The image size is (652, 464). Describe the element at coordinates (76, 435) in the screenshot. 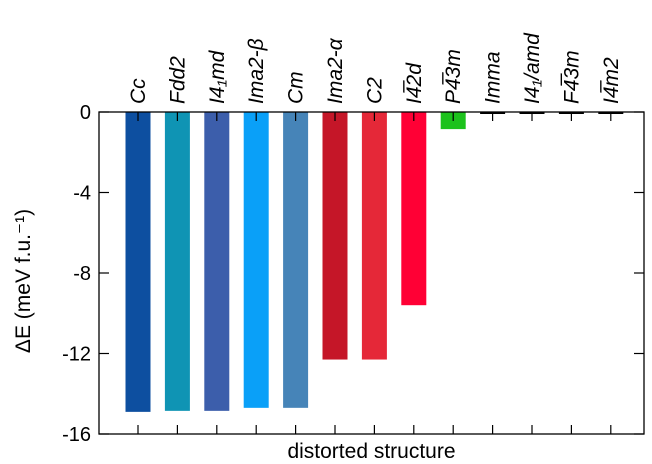

I see `y-tick-label: -16` at that location.